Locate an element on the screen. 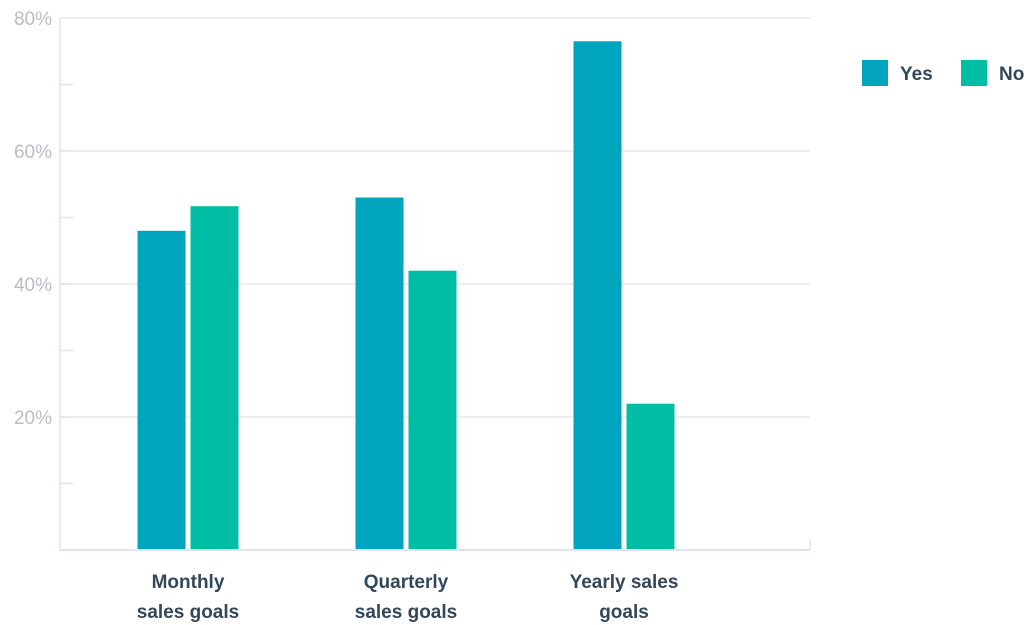 The height and width of the screenshot is (625, 1032). legend-swatch-no is located at coordinates (974, 73).